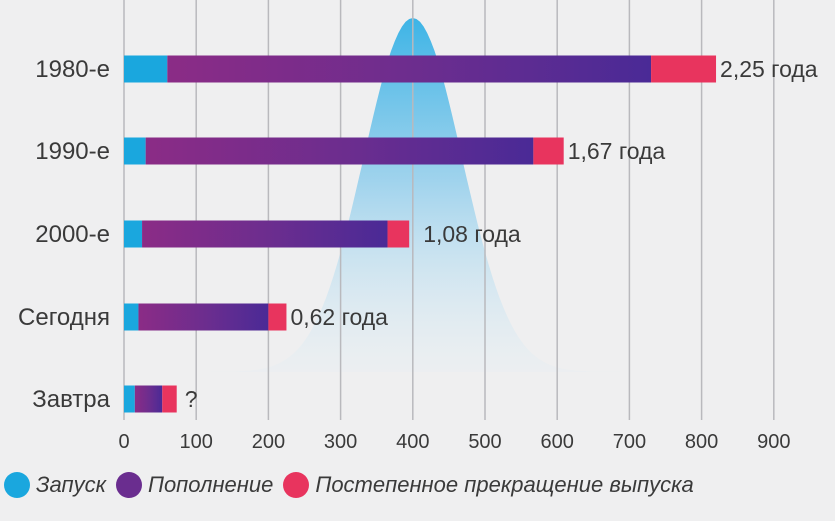 The image size is (835, 521). I want to click on data-label: 0,62 года, so click(339, 317).